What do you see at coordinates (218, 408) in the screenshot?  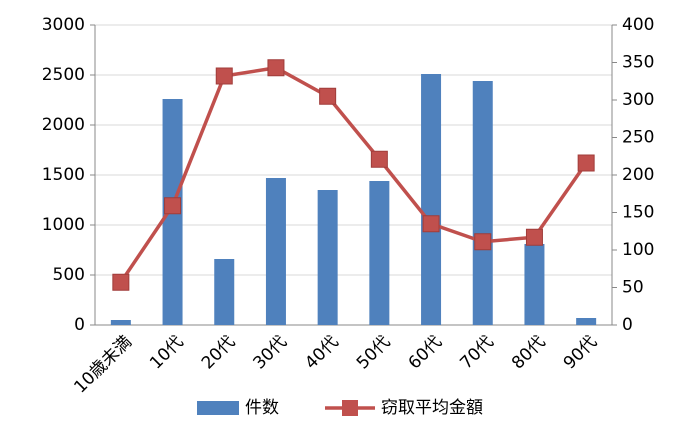 I see `legend-swatch` at bounding box center [218, 408].